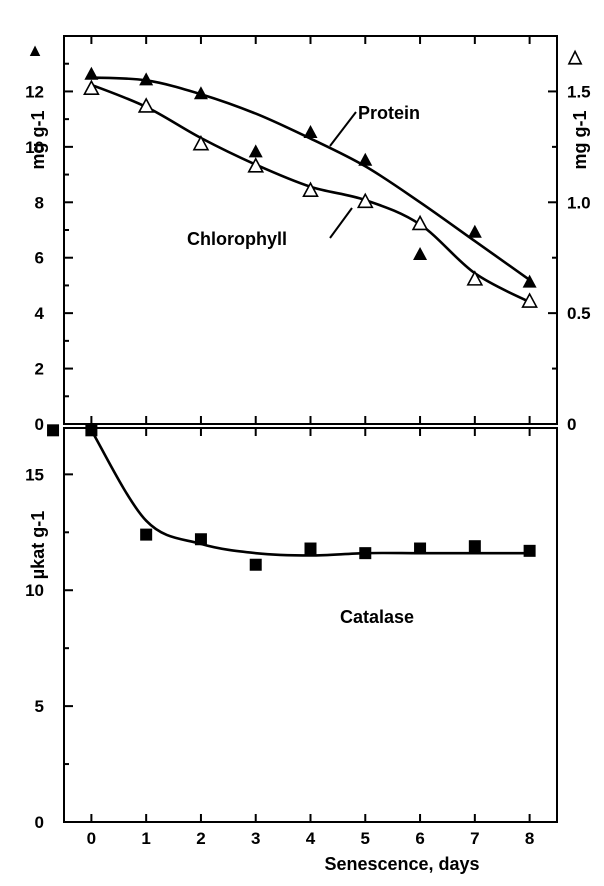  Describe the element at coordinates (39, 202) in the screenshot. I see `top-left-y-tick-label: 8` at that location.